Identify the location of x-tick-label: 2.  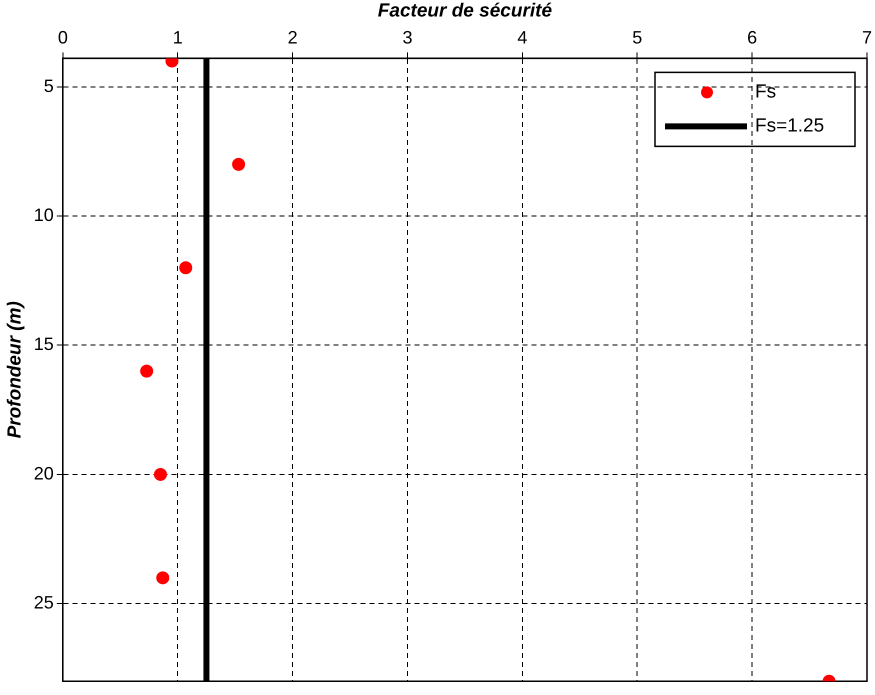
(293, 38).